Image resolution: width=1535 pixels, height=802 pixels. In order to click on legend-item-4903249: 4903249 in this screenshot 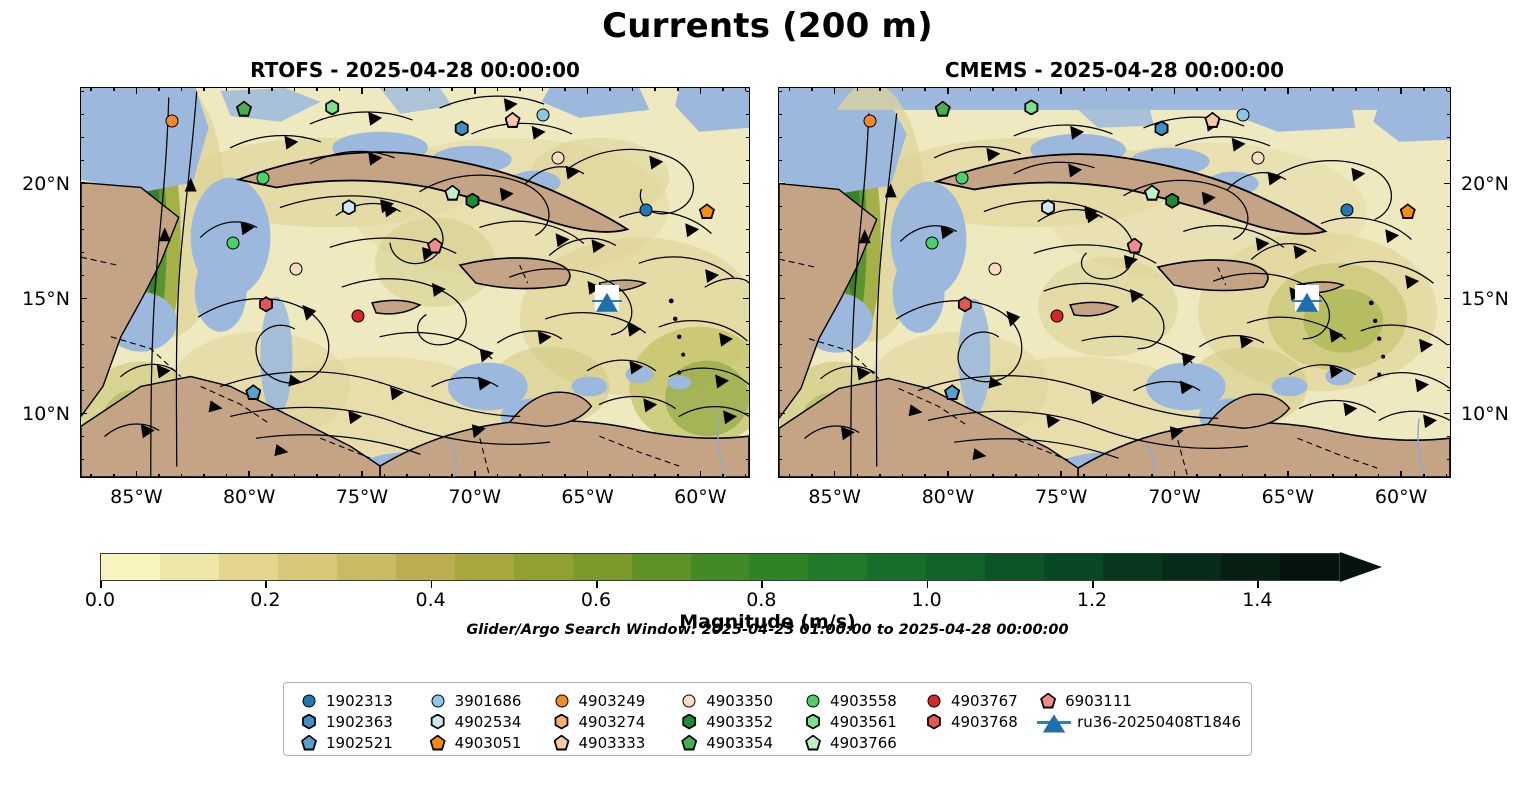, I will do `click(615, 700)`.